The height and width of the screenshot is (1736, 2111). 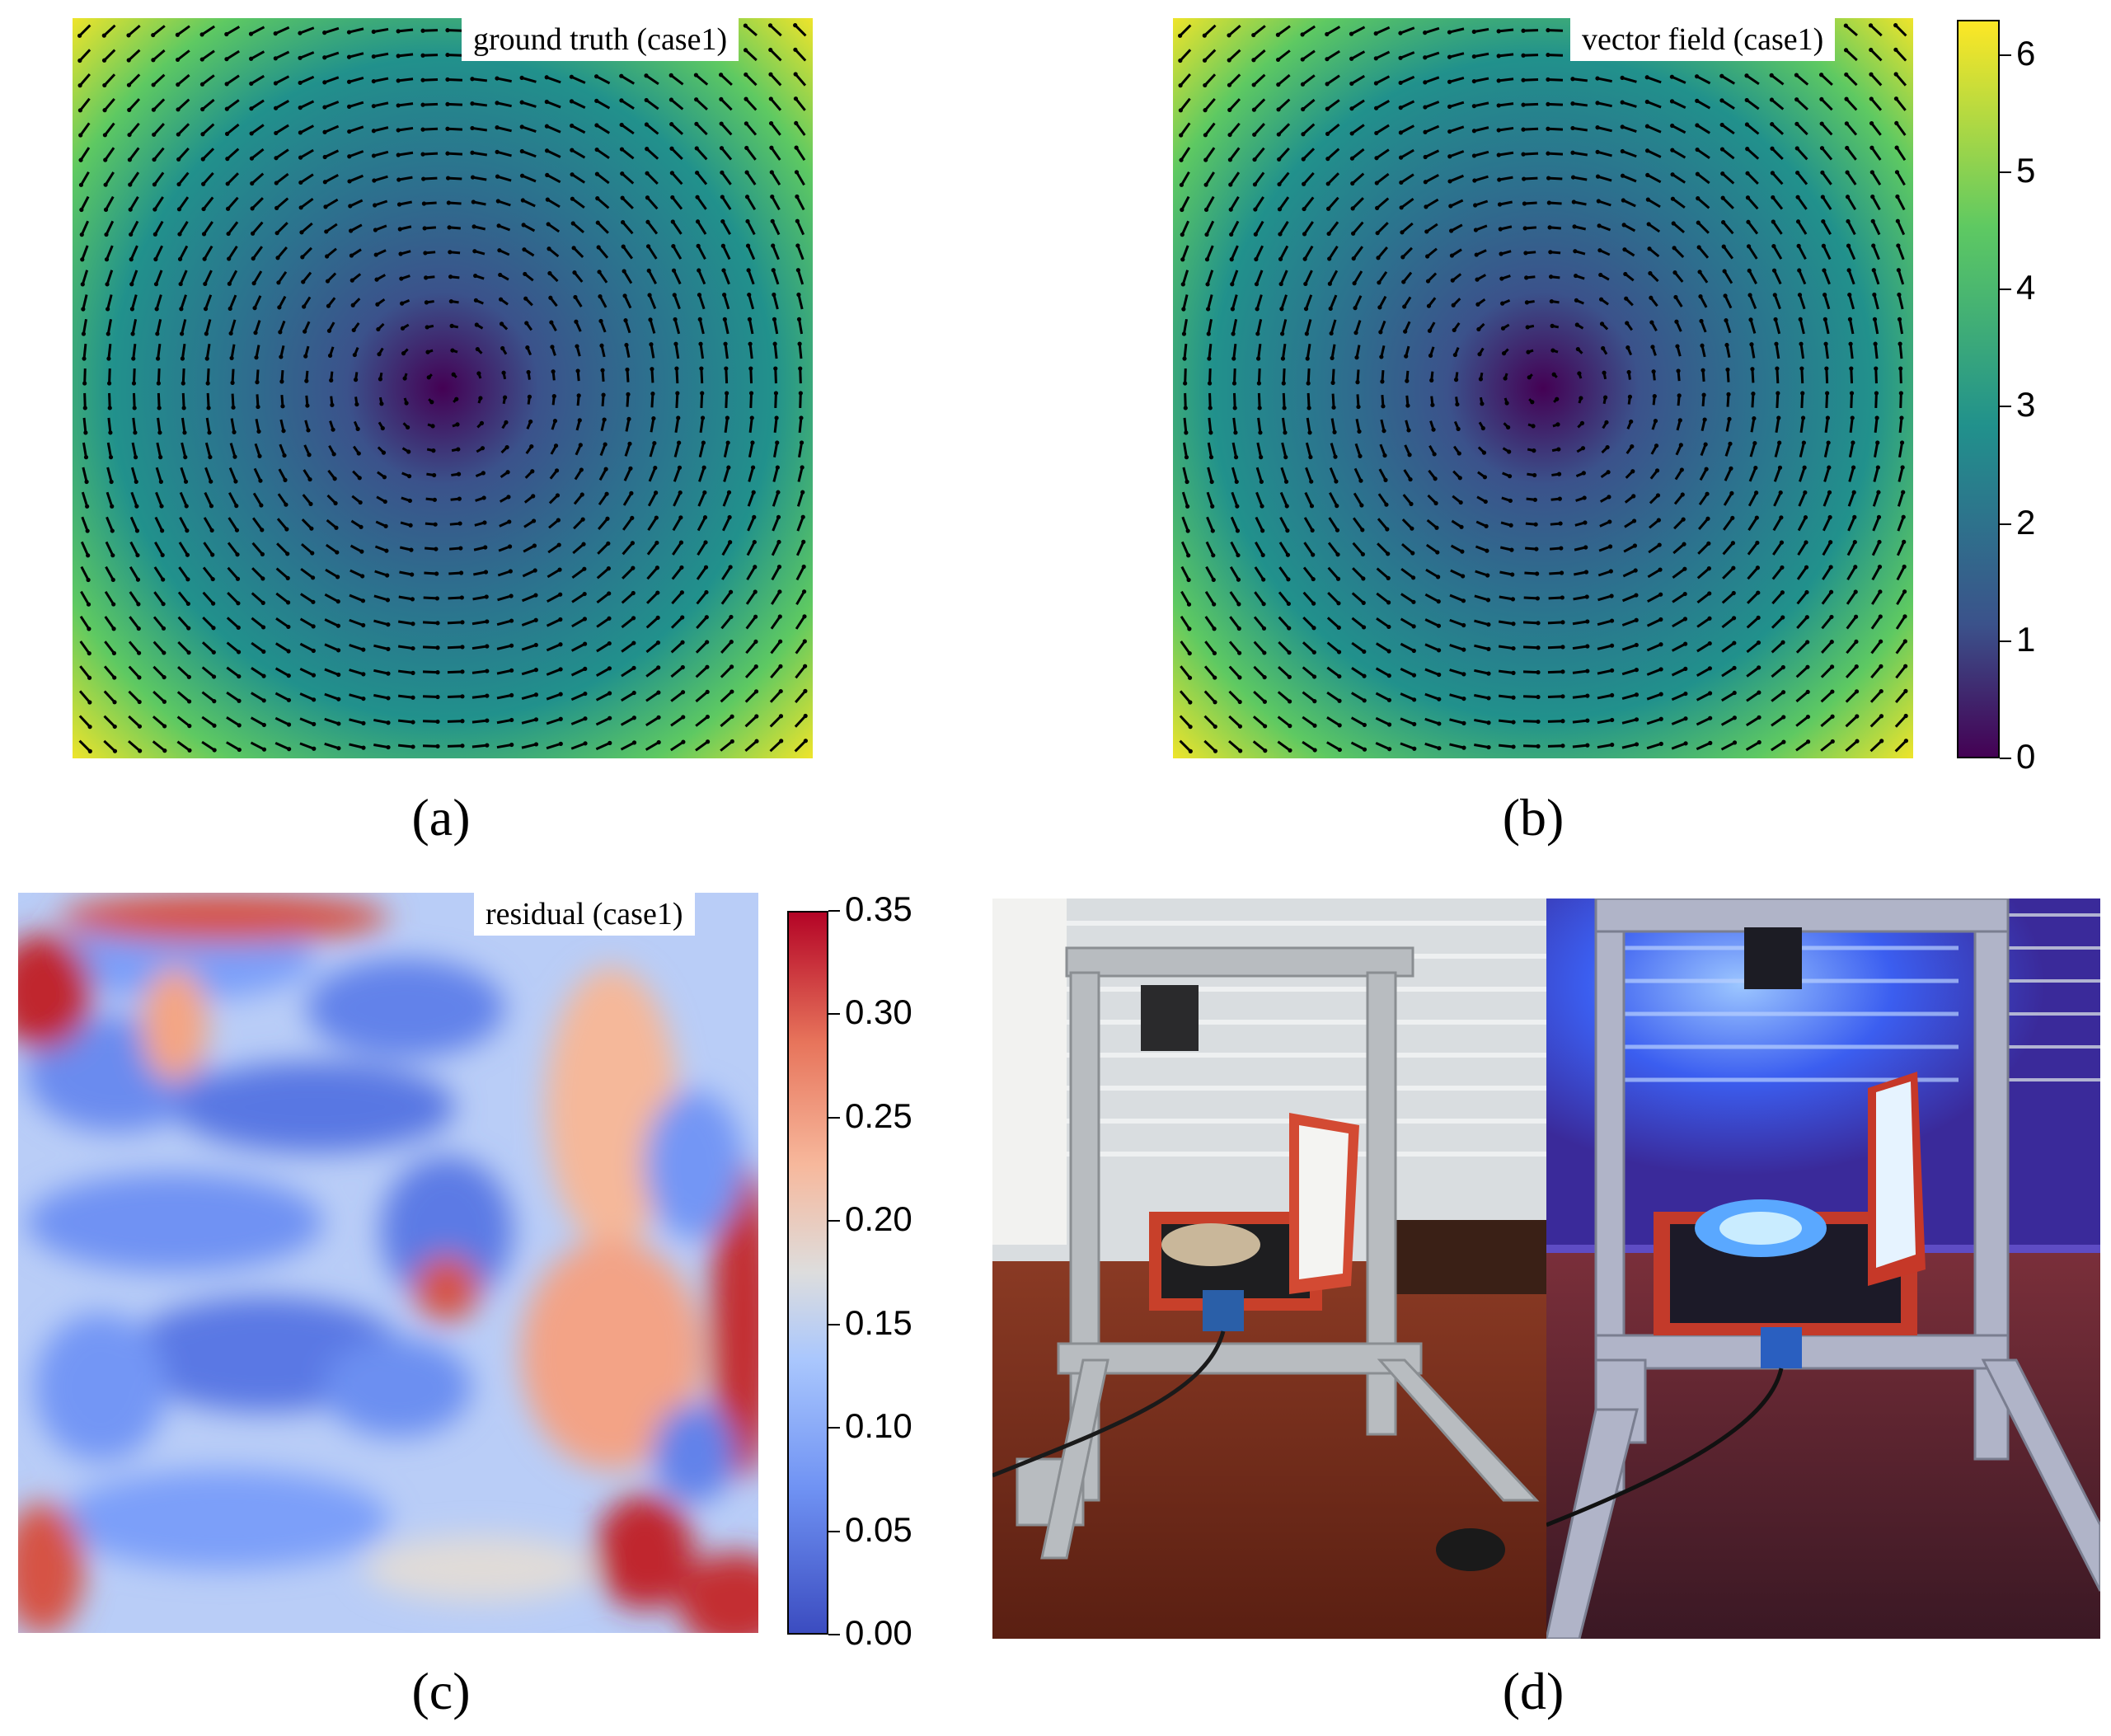 What do you see at coordinates (1703, 39) in the screenshot?
I see `panel-b-title: vector field (case1)` at bounding box center [1703, 39].